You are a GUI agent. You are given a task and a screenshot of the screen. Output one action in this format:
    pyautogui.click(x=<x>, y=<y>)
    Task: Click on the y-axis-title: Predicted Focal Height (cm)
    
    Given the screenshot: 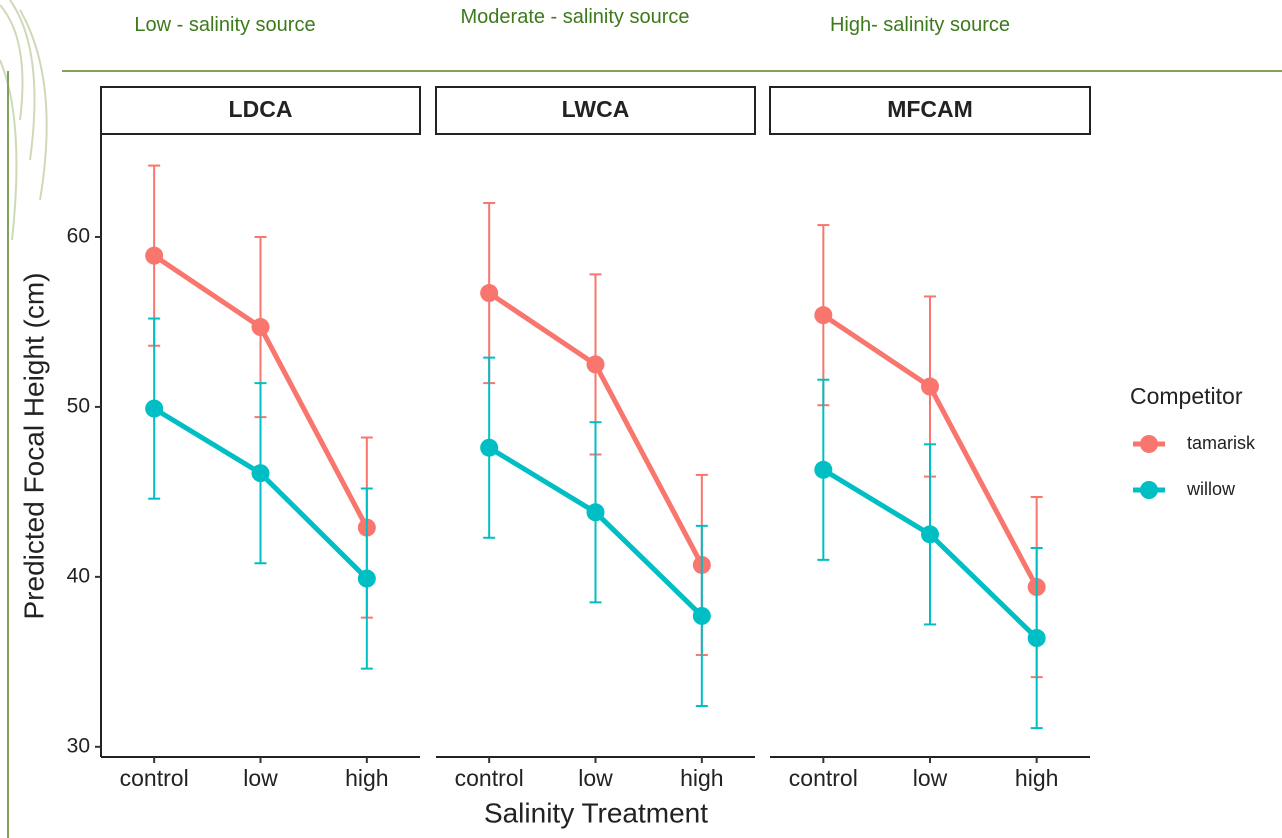 What is the action you would take?
    pyautogui.click(x=33, y=445)
    